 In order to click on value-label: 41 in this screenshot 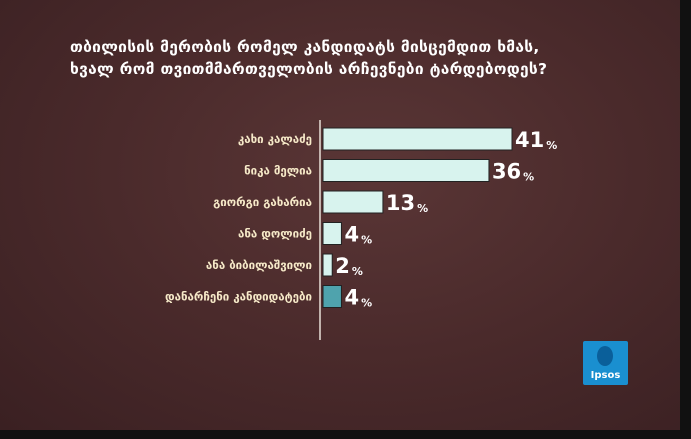, I will do `click(529, 140)`.